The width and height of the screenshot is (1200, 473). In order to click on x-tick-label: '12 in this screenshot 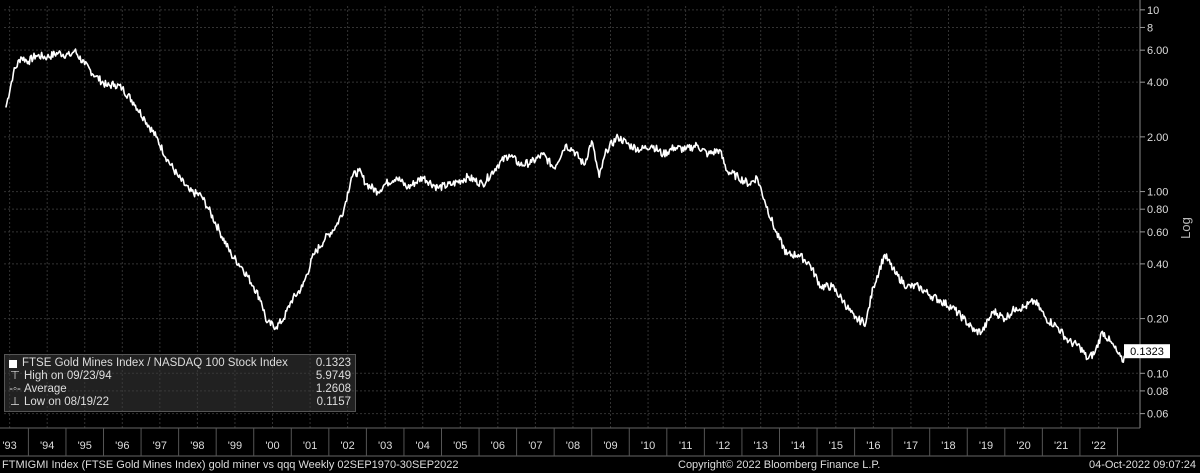, I will do `click(723, 446)`.